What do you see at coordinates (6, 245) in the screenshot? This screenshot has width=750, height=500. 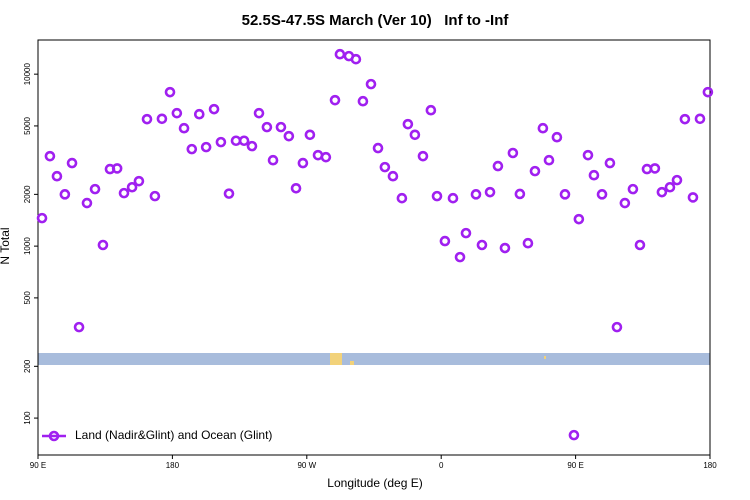 I see `y-axis-label: N Total` at bounding box center [6, 245].